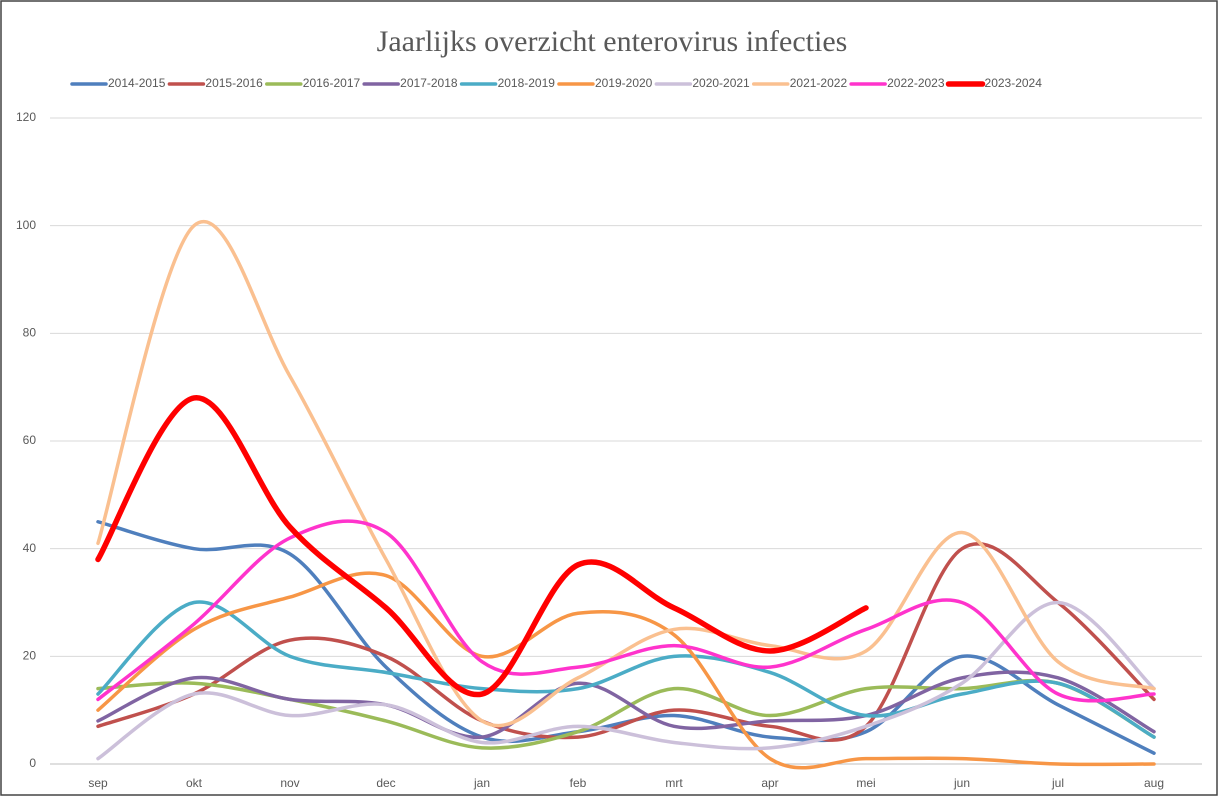 Image resolution: width=1218 pixels, height=796 pixels. Describe the element at coordinates (578, 783) in the screenshot. I see `x-tick-label: feb` at that location.